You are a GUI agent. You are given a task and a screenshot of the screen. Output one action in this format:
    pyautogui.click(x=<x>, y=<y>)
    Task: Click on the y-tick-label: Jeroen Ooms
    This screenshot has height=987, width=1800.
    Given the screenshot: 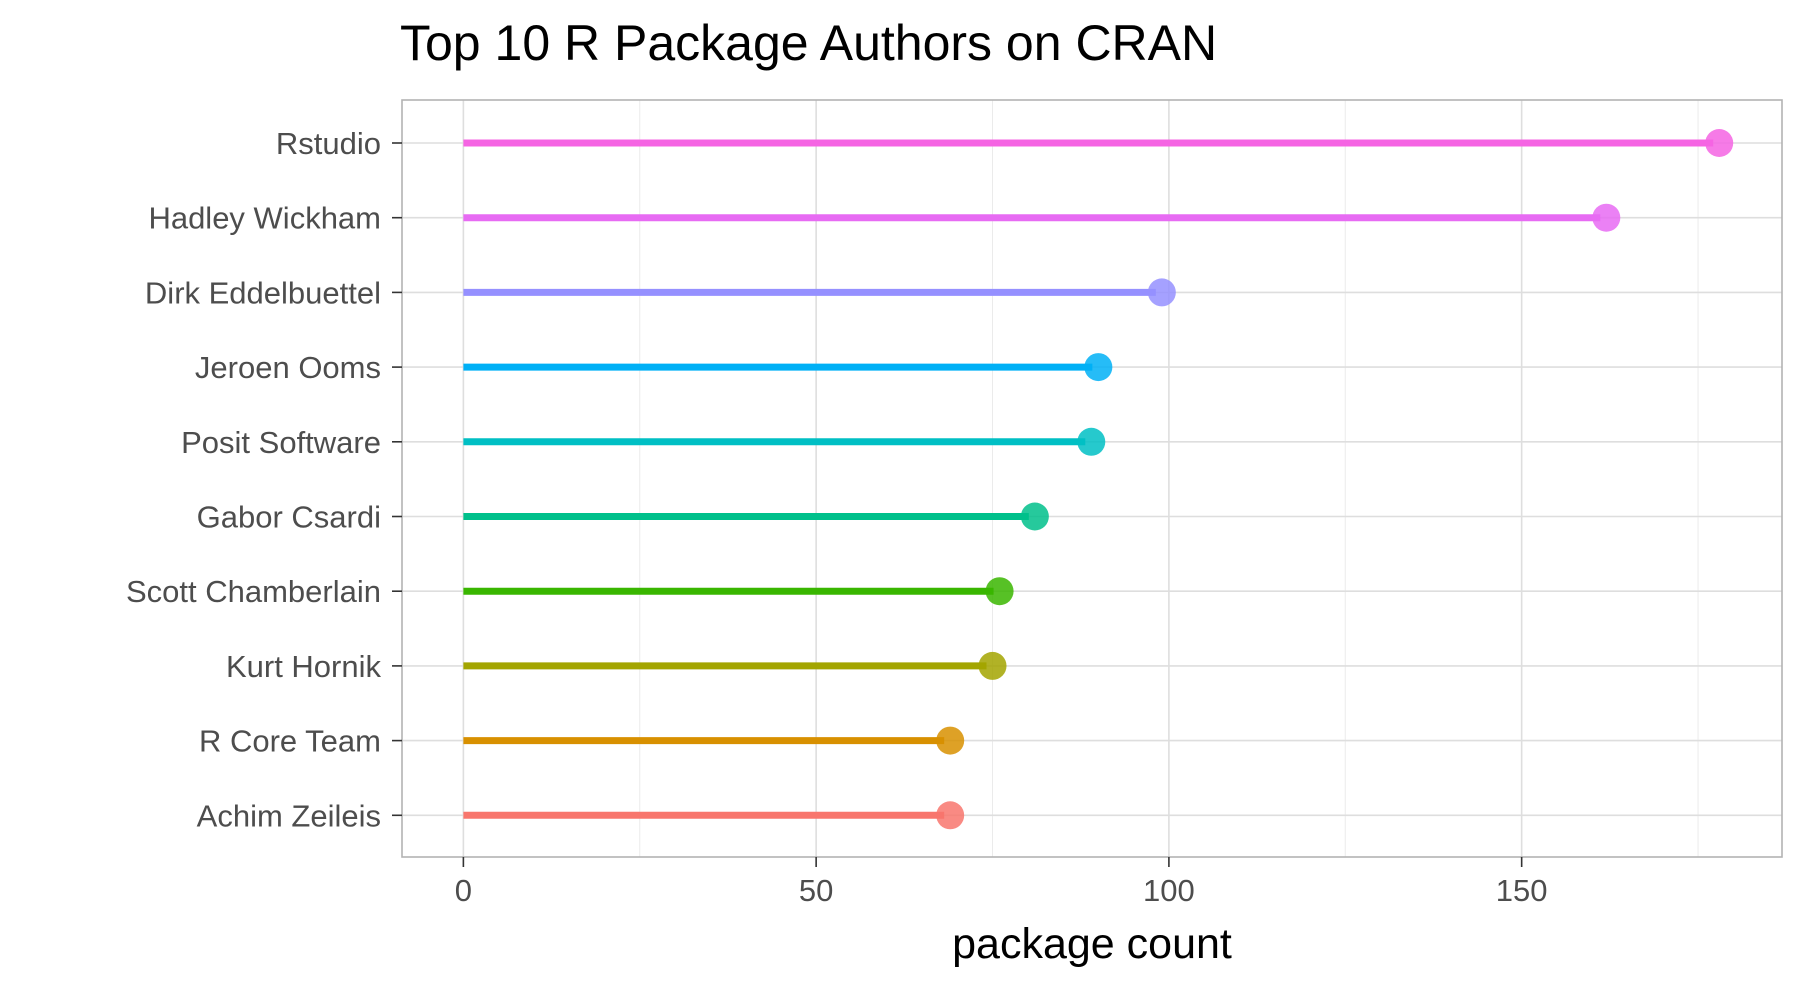 What is the action you would take?
    pyautogui.click(x=288, y=367)
    